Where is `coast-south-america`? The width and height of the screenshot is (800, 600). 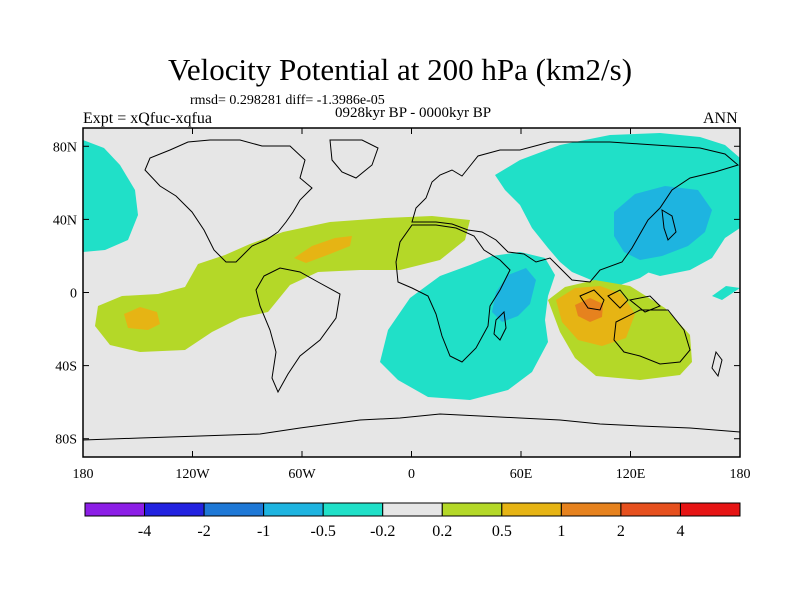
coast-south-america is located at coordinates (298, 330).